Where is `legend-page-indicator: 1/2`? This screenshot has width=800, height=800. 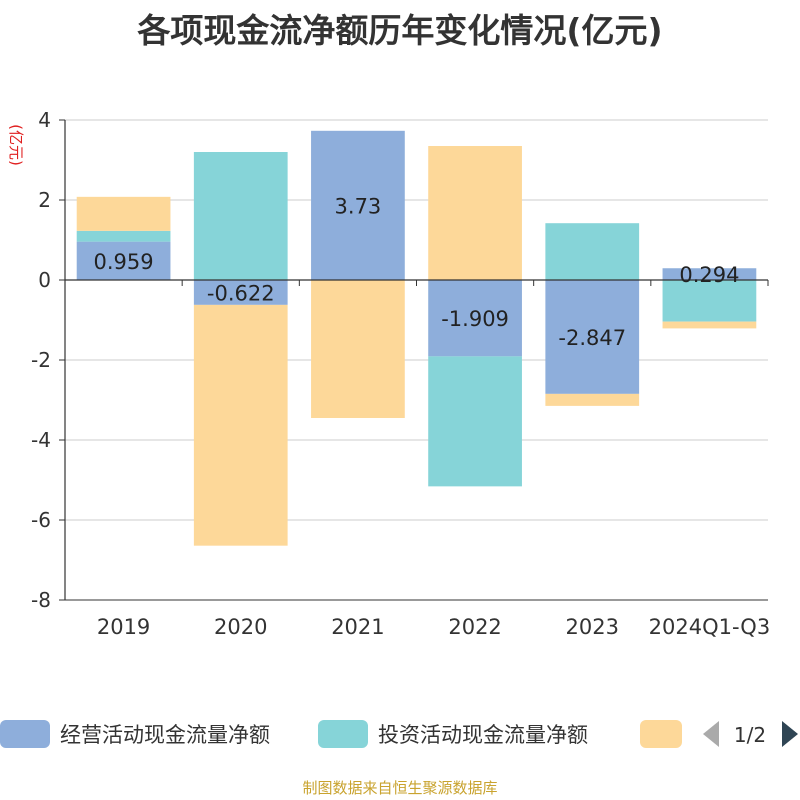 legend-page-indicator: 1/2 is located at coordinates (750, 735).